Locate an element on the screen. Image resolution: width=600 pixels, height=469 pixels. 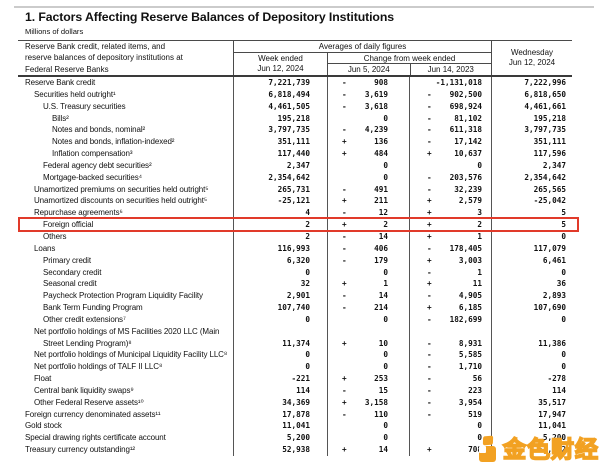
change-value: 0 is located at coordinates (479, 165).